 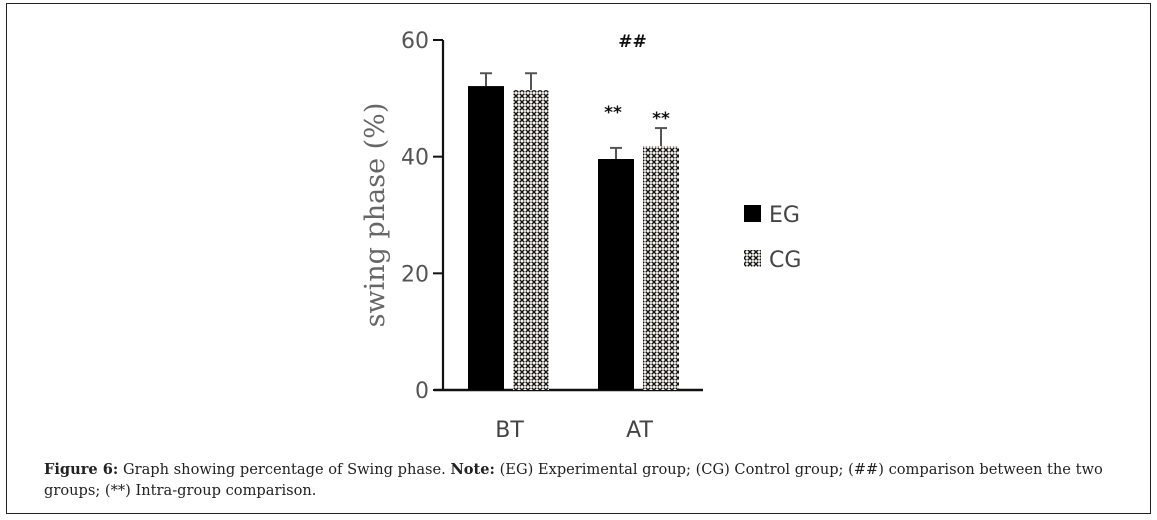 I want to click on caption-note-label: Note:, so click(x=472, y=469).